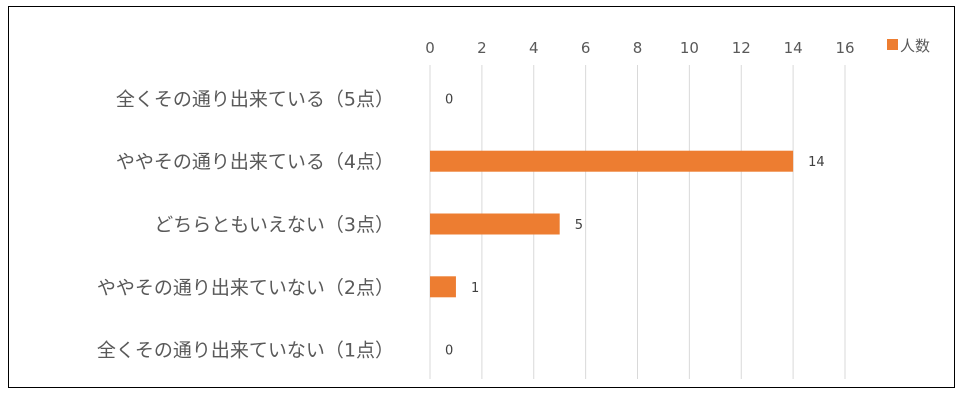  Describe the element at coordinates (255, 99) in the screenshot. I see `category-label: 全くその通り出来ている（5点）` at that location.